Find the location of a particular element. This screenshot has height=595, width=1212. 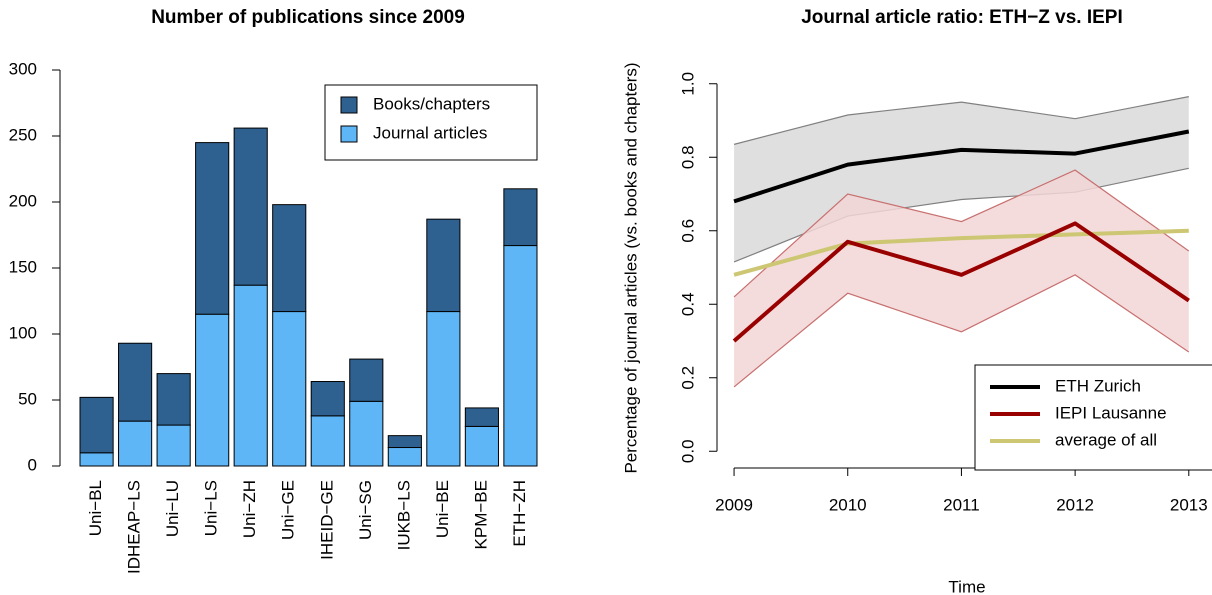

x-tick-label: 2012 is located at coordinates (1075, 504).